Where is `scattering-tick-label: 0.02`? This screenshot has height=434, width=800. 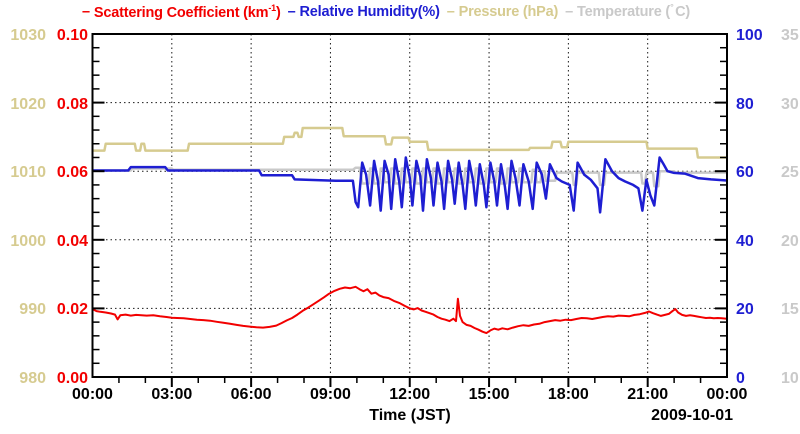 scattering-tick-label: 0.02 is located at coordinates (72, 310).